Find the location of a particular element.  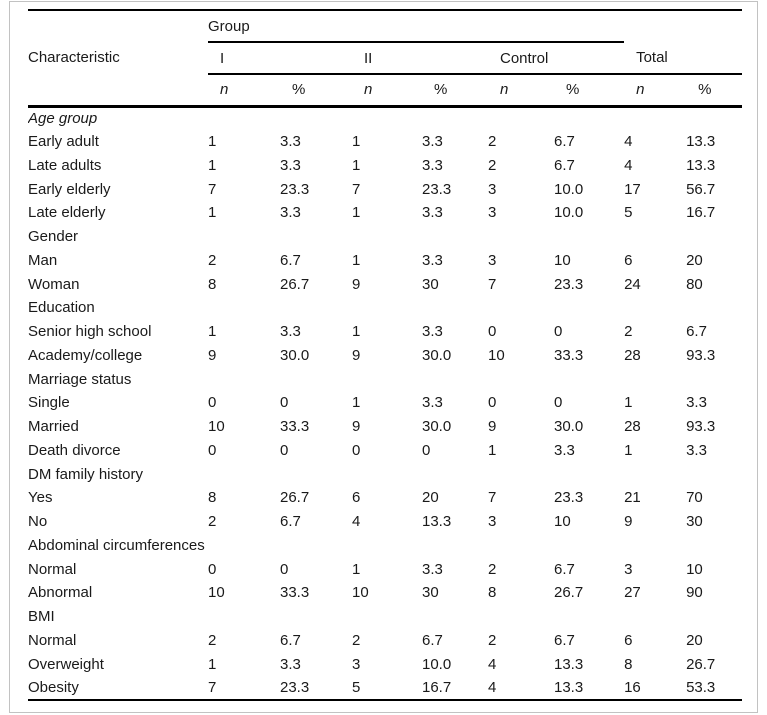

header-row-n-pct: n % n % n % n % is located at coordinates (385, 91).